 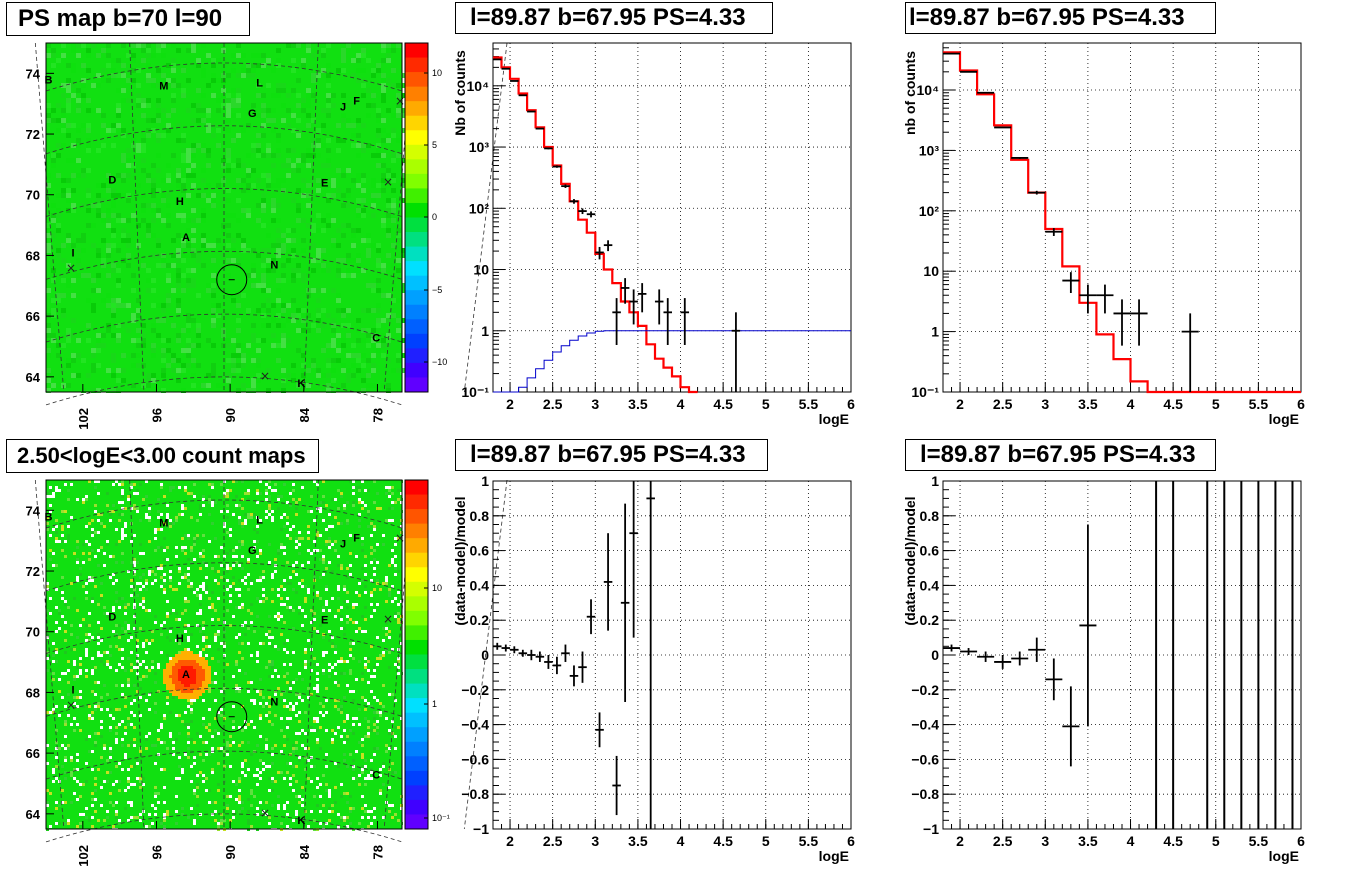 What do you see at coordinates (224, 514) in the screenshot?
I see `map-bottom-grid-parallel` at bounding box center [224, 514].